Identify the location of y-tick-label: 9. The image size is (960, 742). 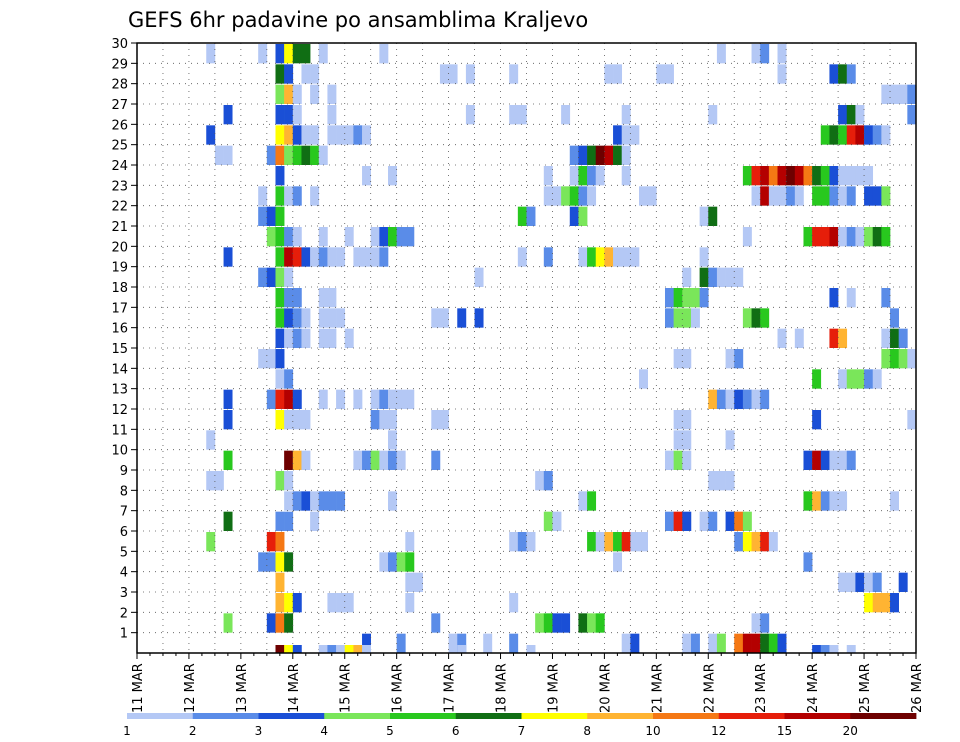
(124, 471).